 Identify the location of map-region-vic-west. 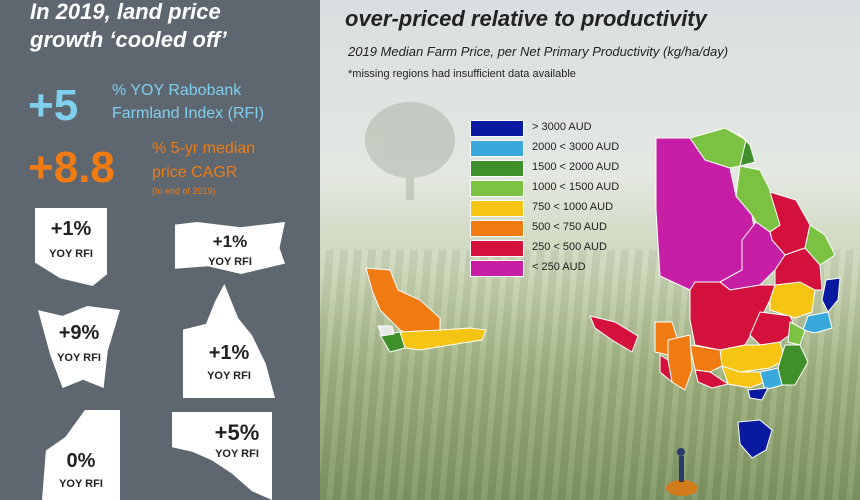
(706, 358).